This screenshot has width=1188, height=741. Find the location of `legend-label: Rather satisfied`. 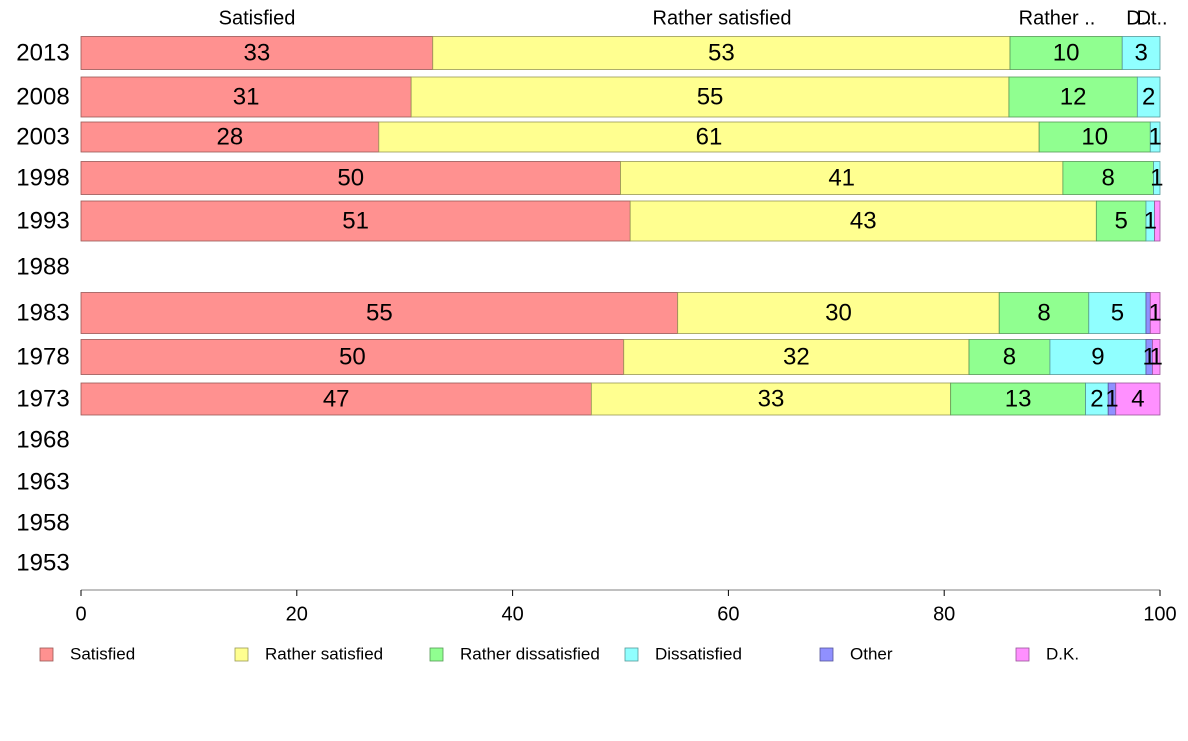

legend-label: Rather satisfied is located at coordinates (324, 653).